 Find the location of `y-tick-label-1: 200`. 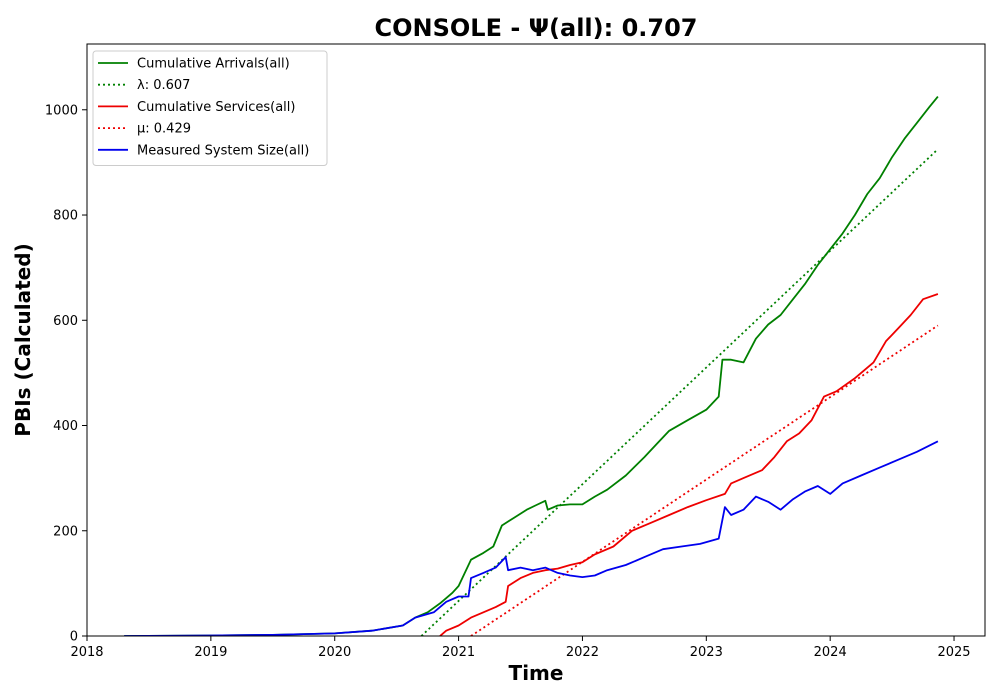

y-tick-label-1: 200 is located at coordinates (65, 531).